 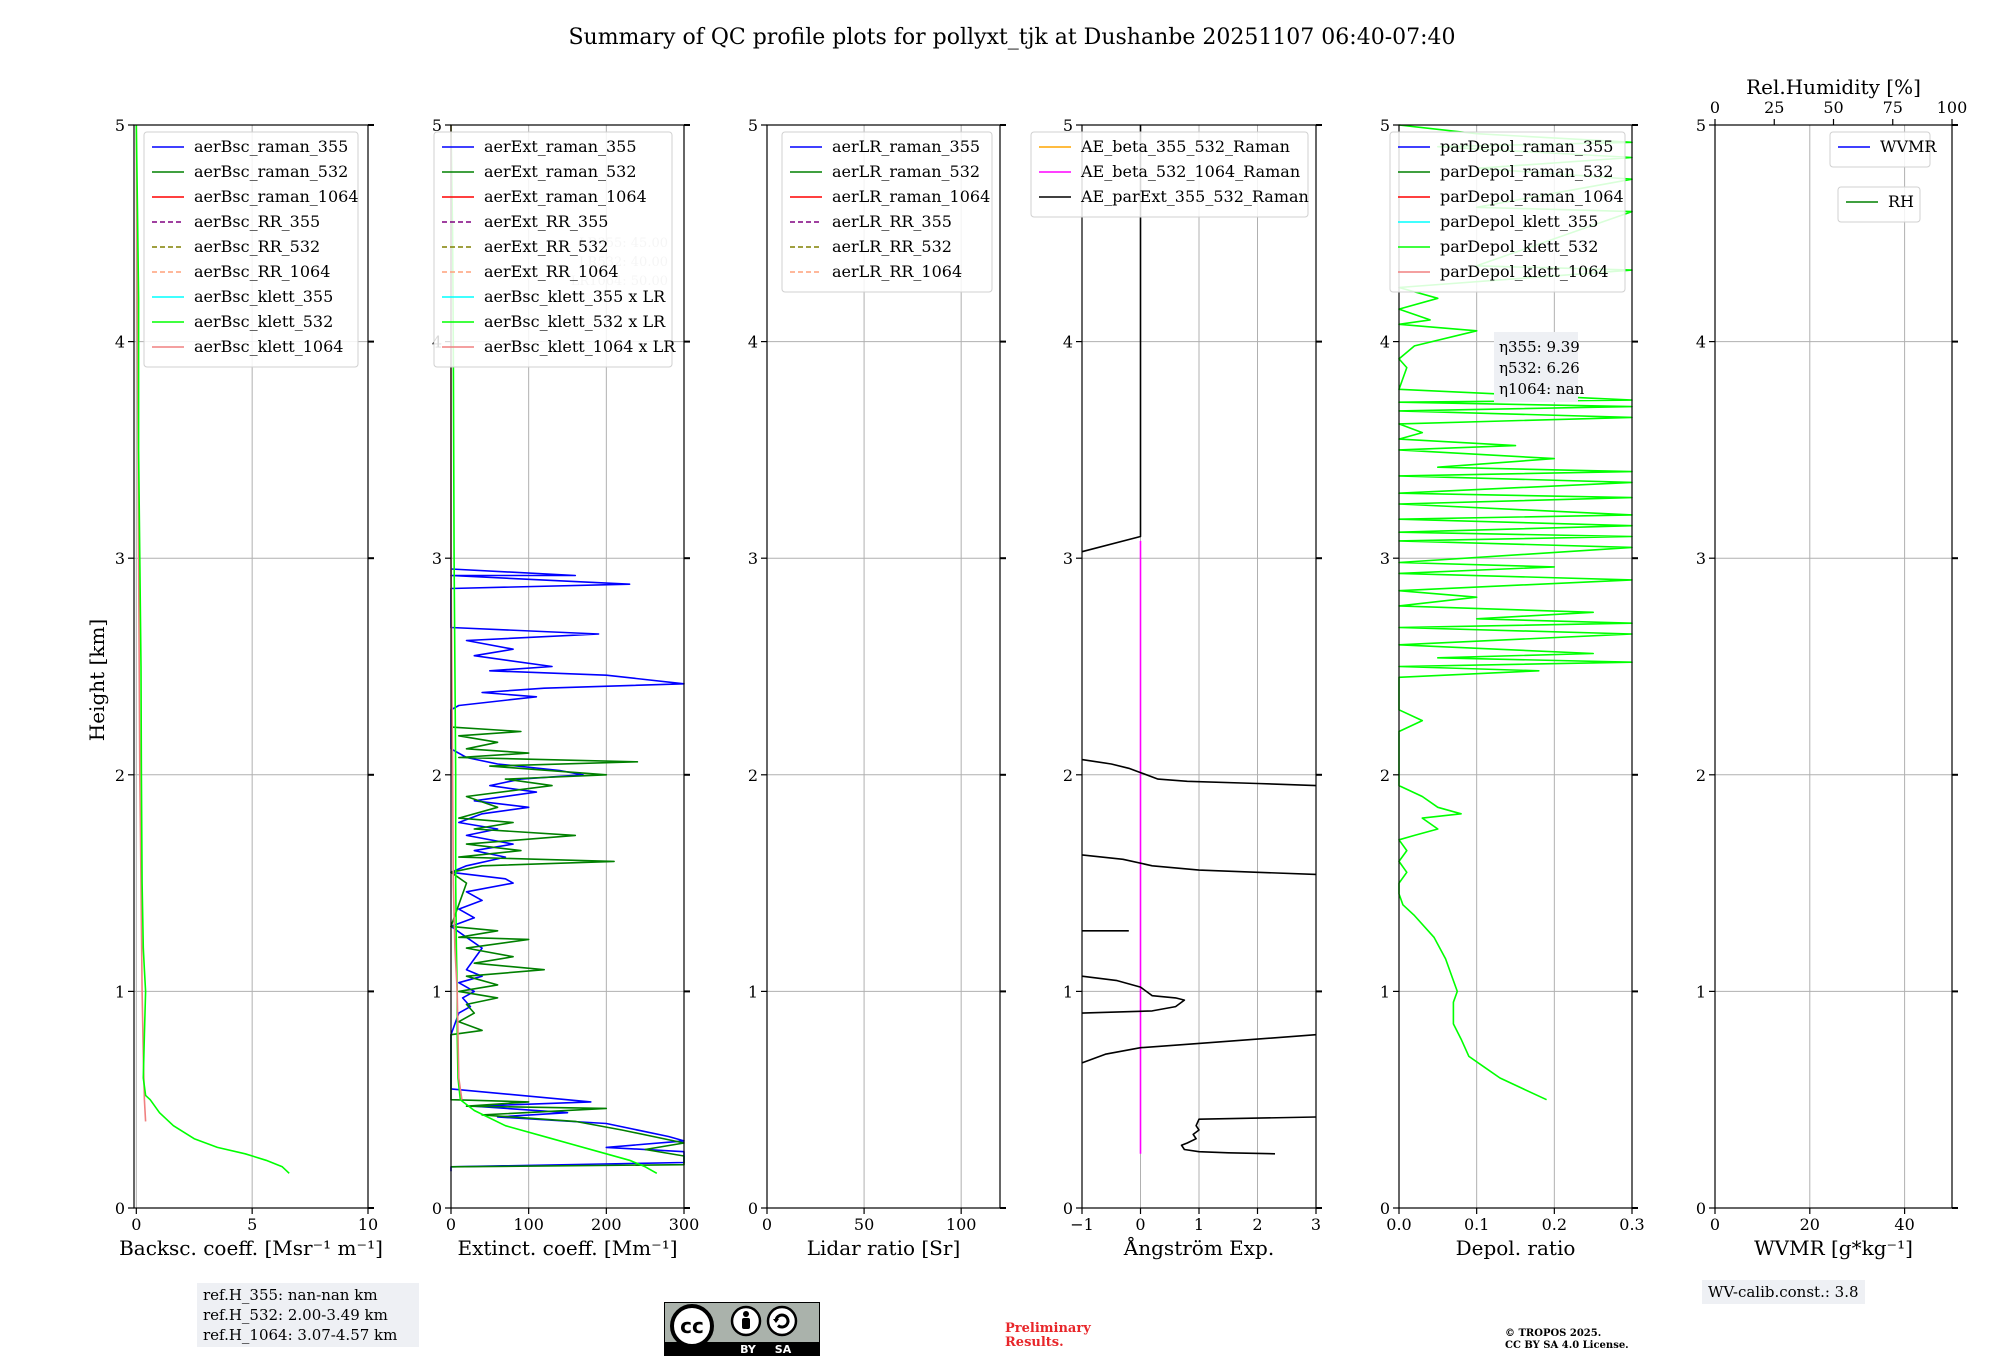 I want to click on legend-label: aerBsc_RR_355, so click(x=257, y=221).